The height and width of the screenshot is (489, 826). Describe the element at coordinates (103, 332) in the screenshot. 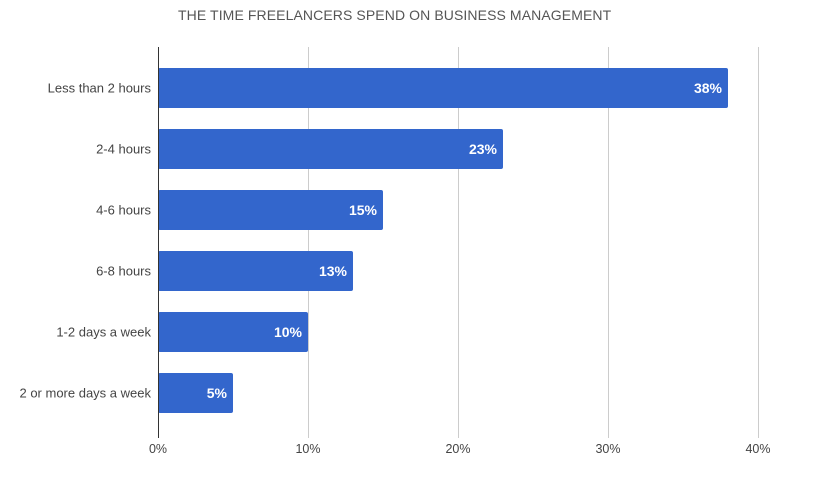

I see `category-label: 1-2 days a week` at that location.